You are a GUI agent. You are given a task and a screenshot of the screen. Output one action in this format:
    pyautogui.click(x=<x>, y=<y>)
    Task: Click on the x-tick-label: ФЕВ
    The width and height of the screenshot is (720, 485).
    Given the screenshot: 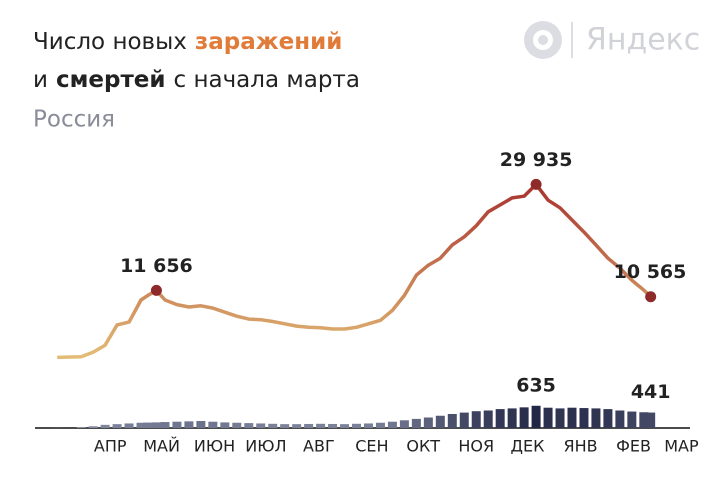 What is the action you would take?
    pyautogui.click(x=633, y=446)
    